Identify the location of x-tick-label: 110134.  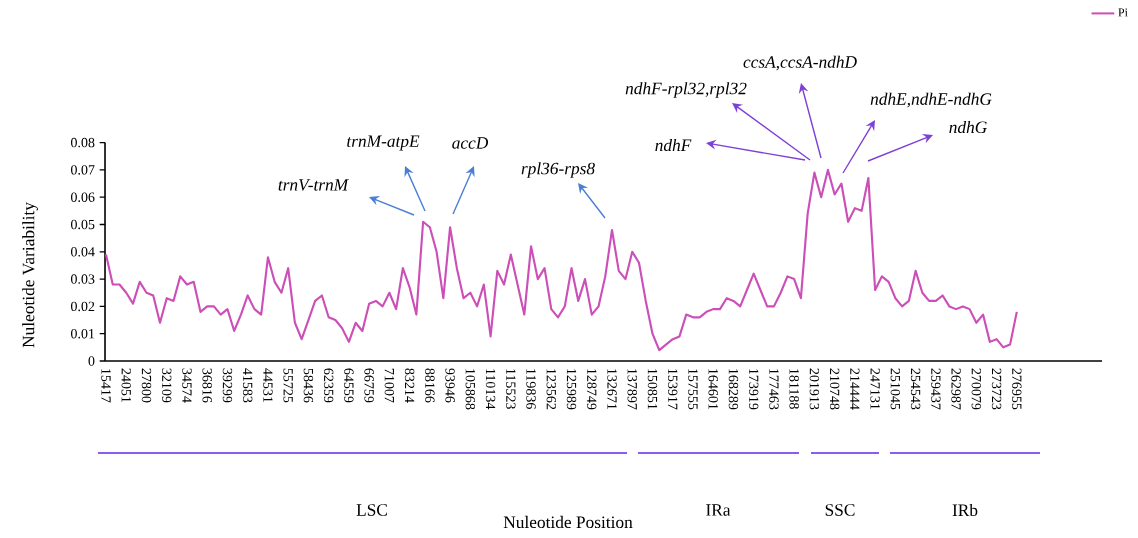
(490, 389).